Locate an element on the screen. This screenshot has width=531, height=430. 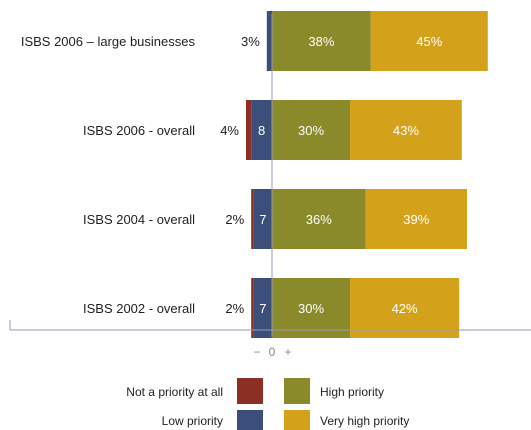
very-high-priority-value-label: 42% is located at coordinates (405, 308).